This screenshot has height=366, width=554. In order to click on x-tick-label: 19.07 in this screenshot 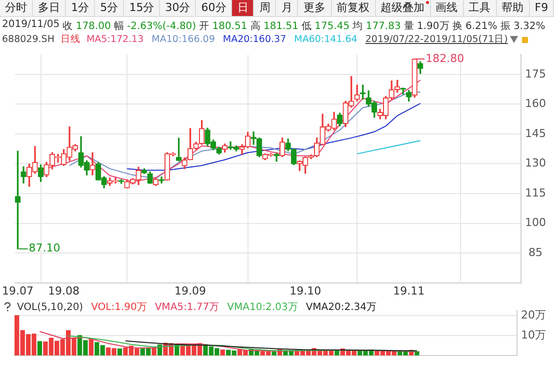, I will do `click(18, 291)`.